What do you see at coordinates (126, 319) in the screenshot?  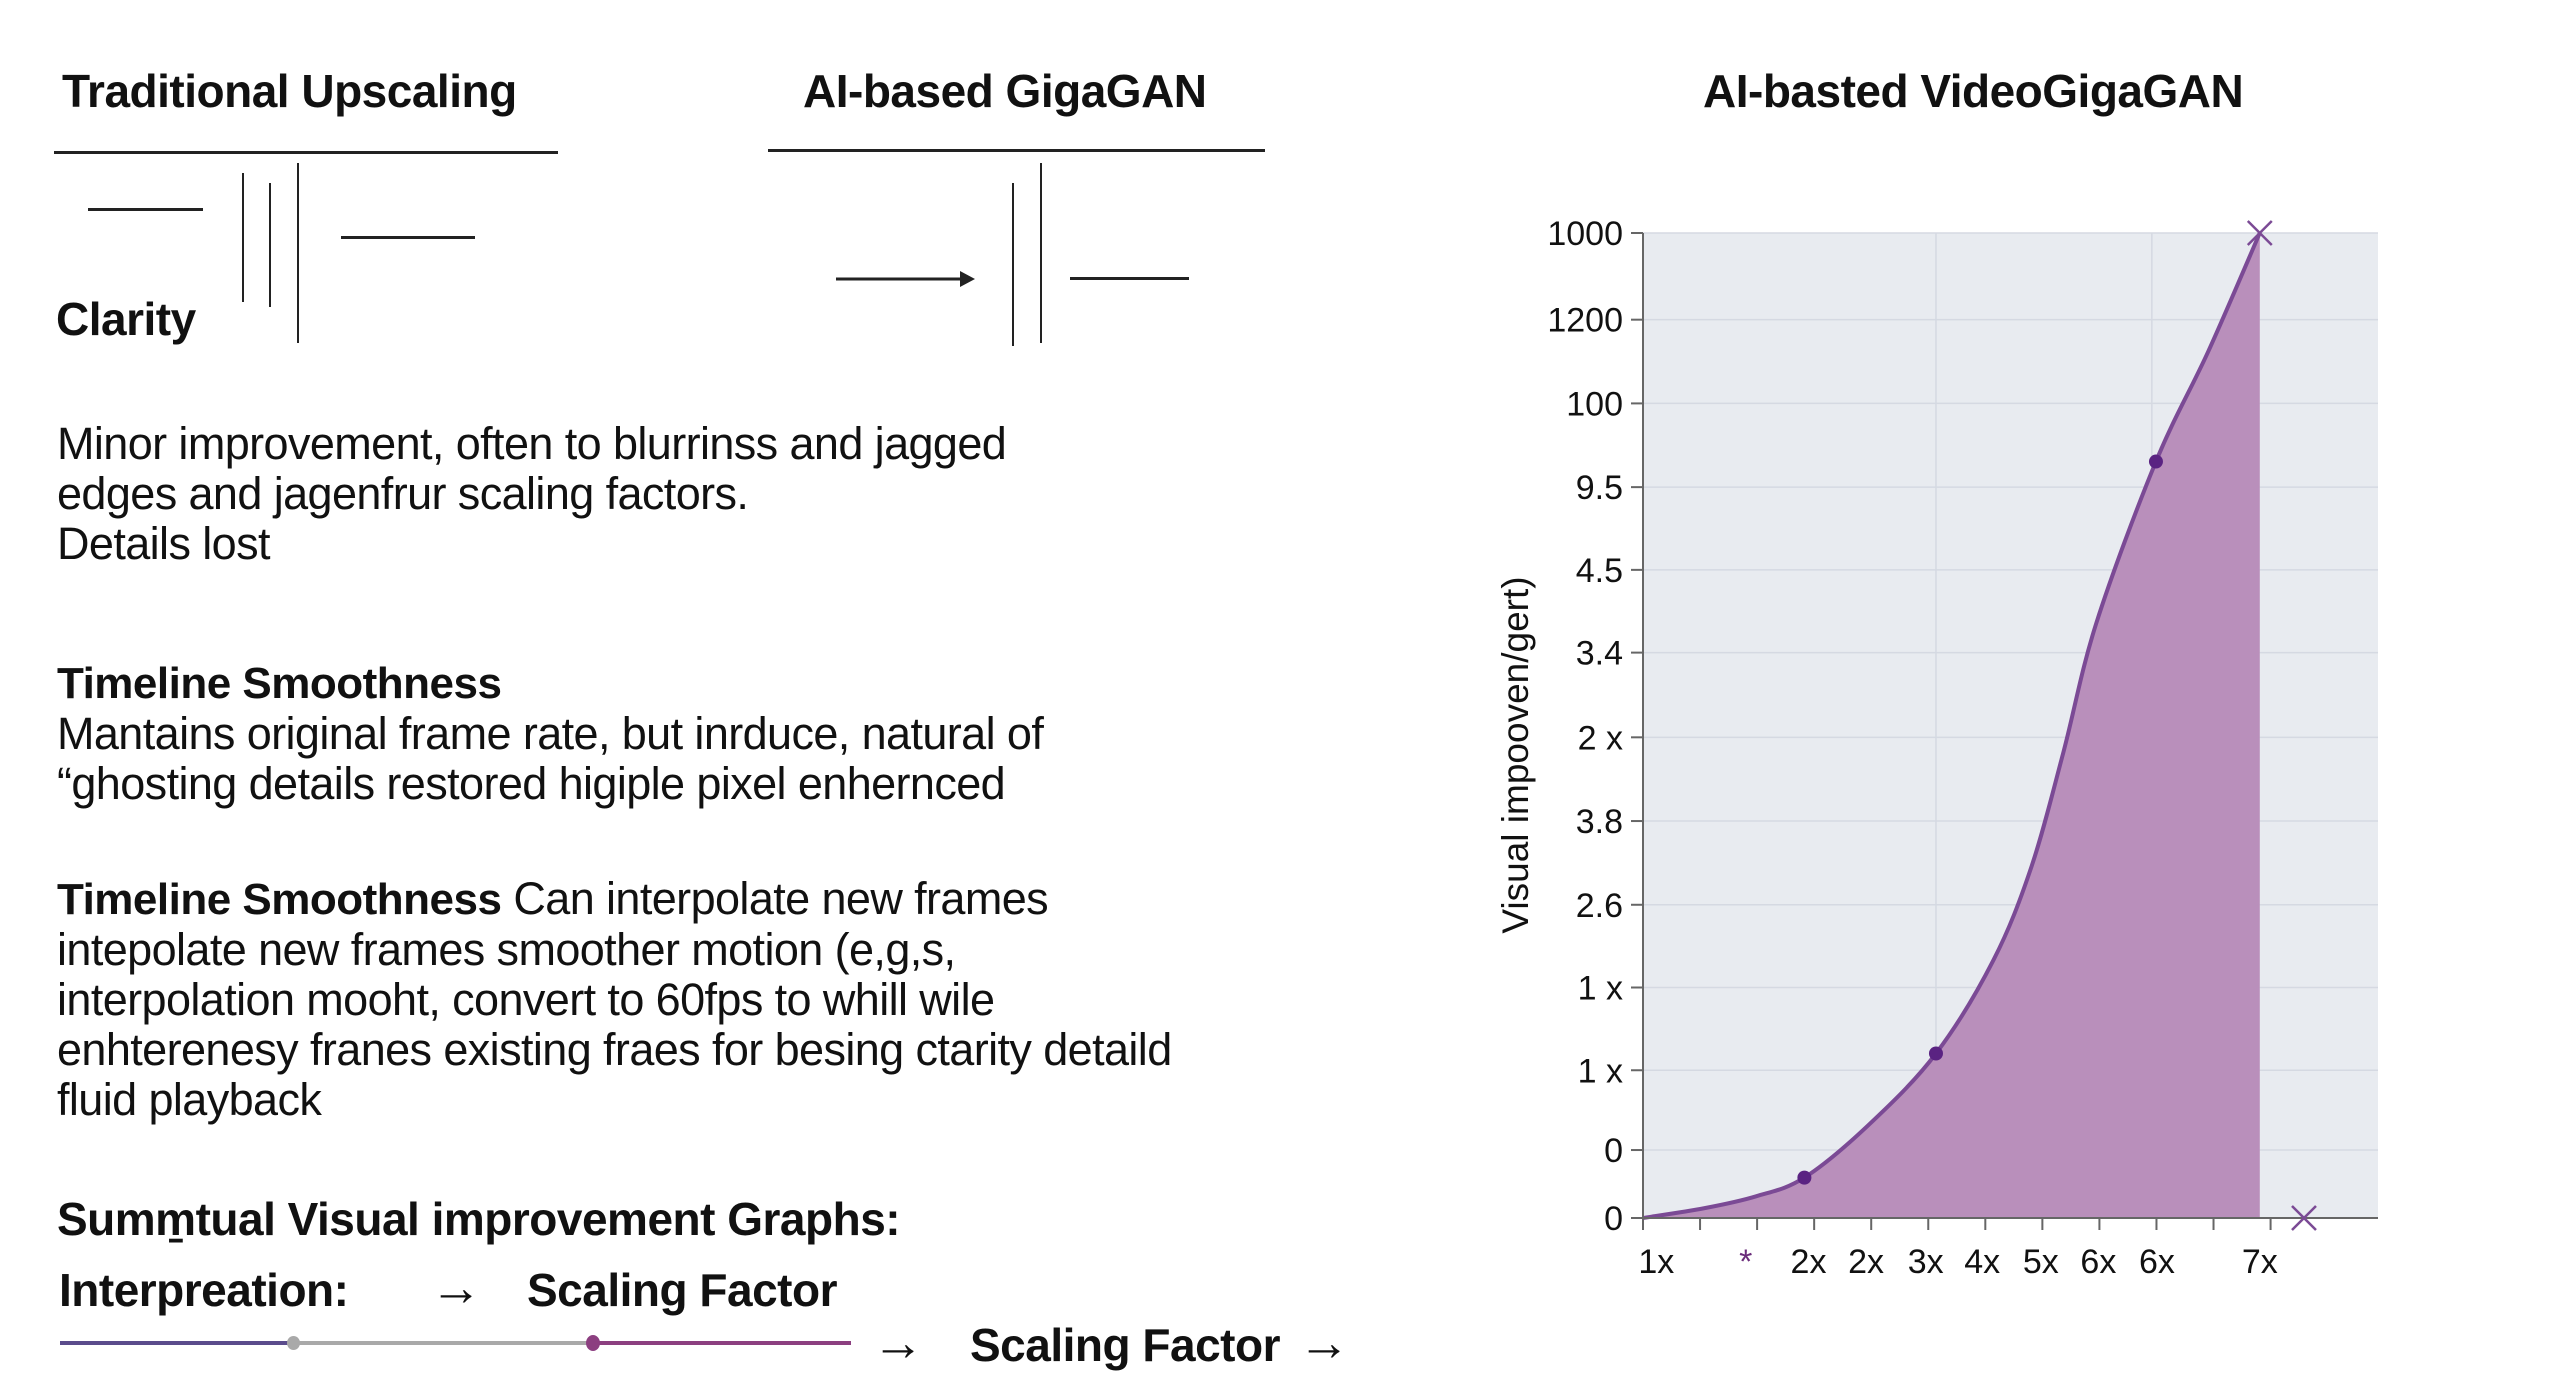 I see `clarity-label: Clarity` at bounding box center [126, 319].